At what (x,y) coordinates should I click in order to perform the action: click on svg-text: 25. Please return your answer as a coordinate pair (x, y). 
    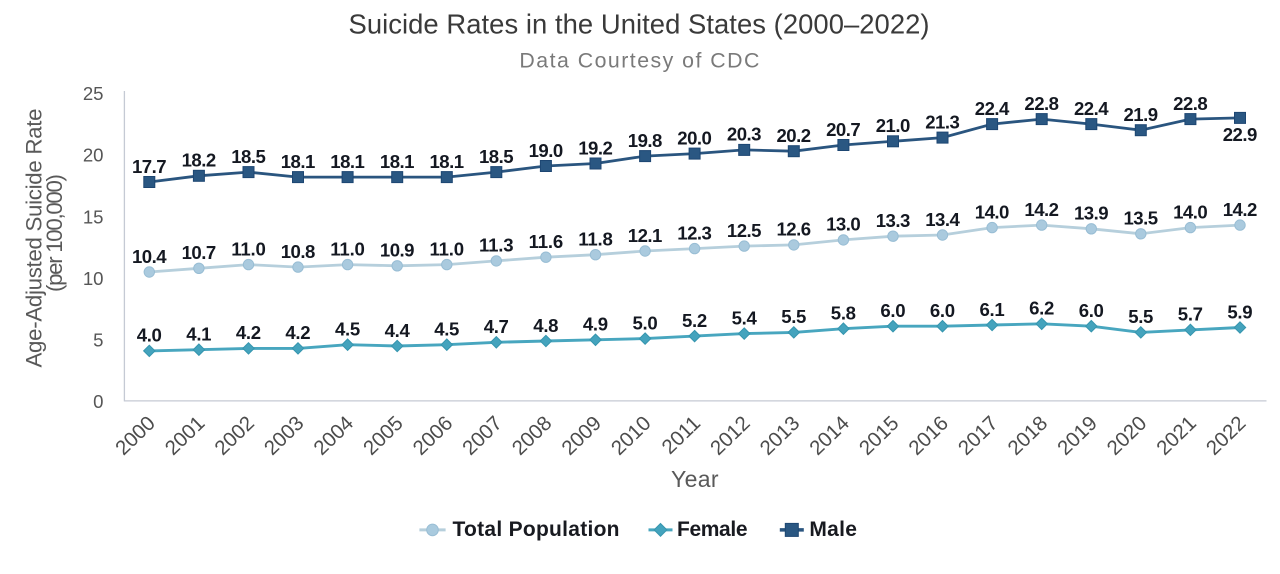
    Looking at the image, I should click on (93, 93).